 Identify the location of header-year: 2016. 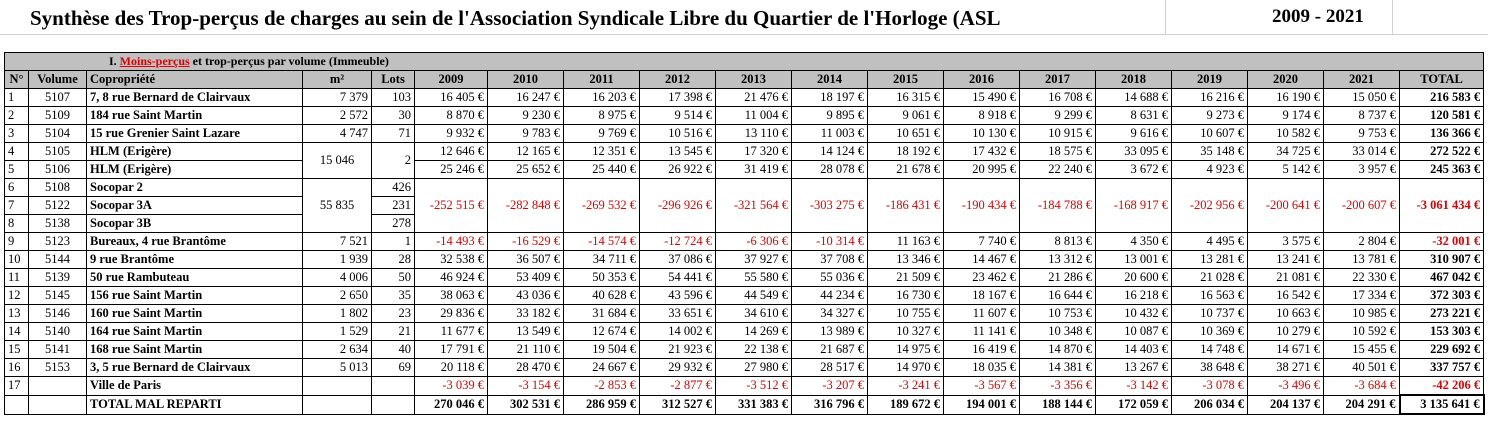
(981, 79).